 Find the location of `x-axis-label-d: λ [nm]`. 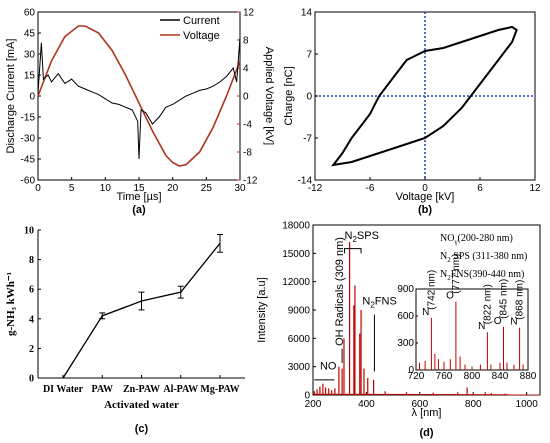

x-axis-label-d: λ [nm] is located at coordinates (427, 413).